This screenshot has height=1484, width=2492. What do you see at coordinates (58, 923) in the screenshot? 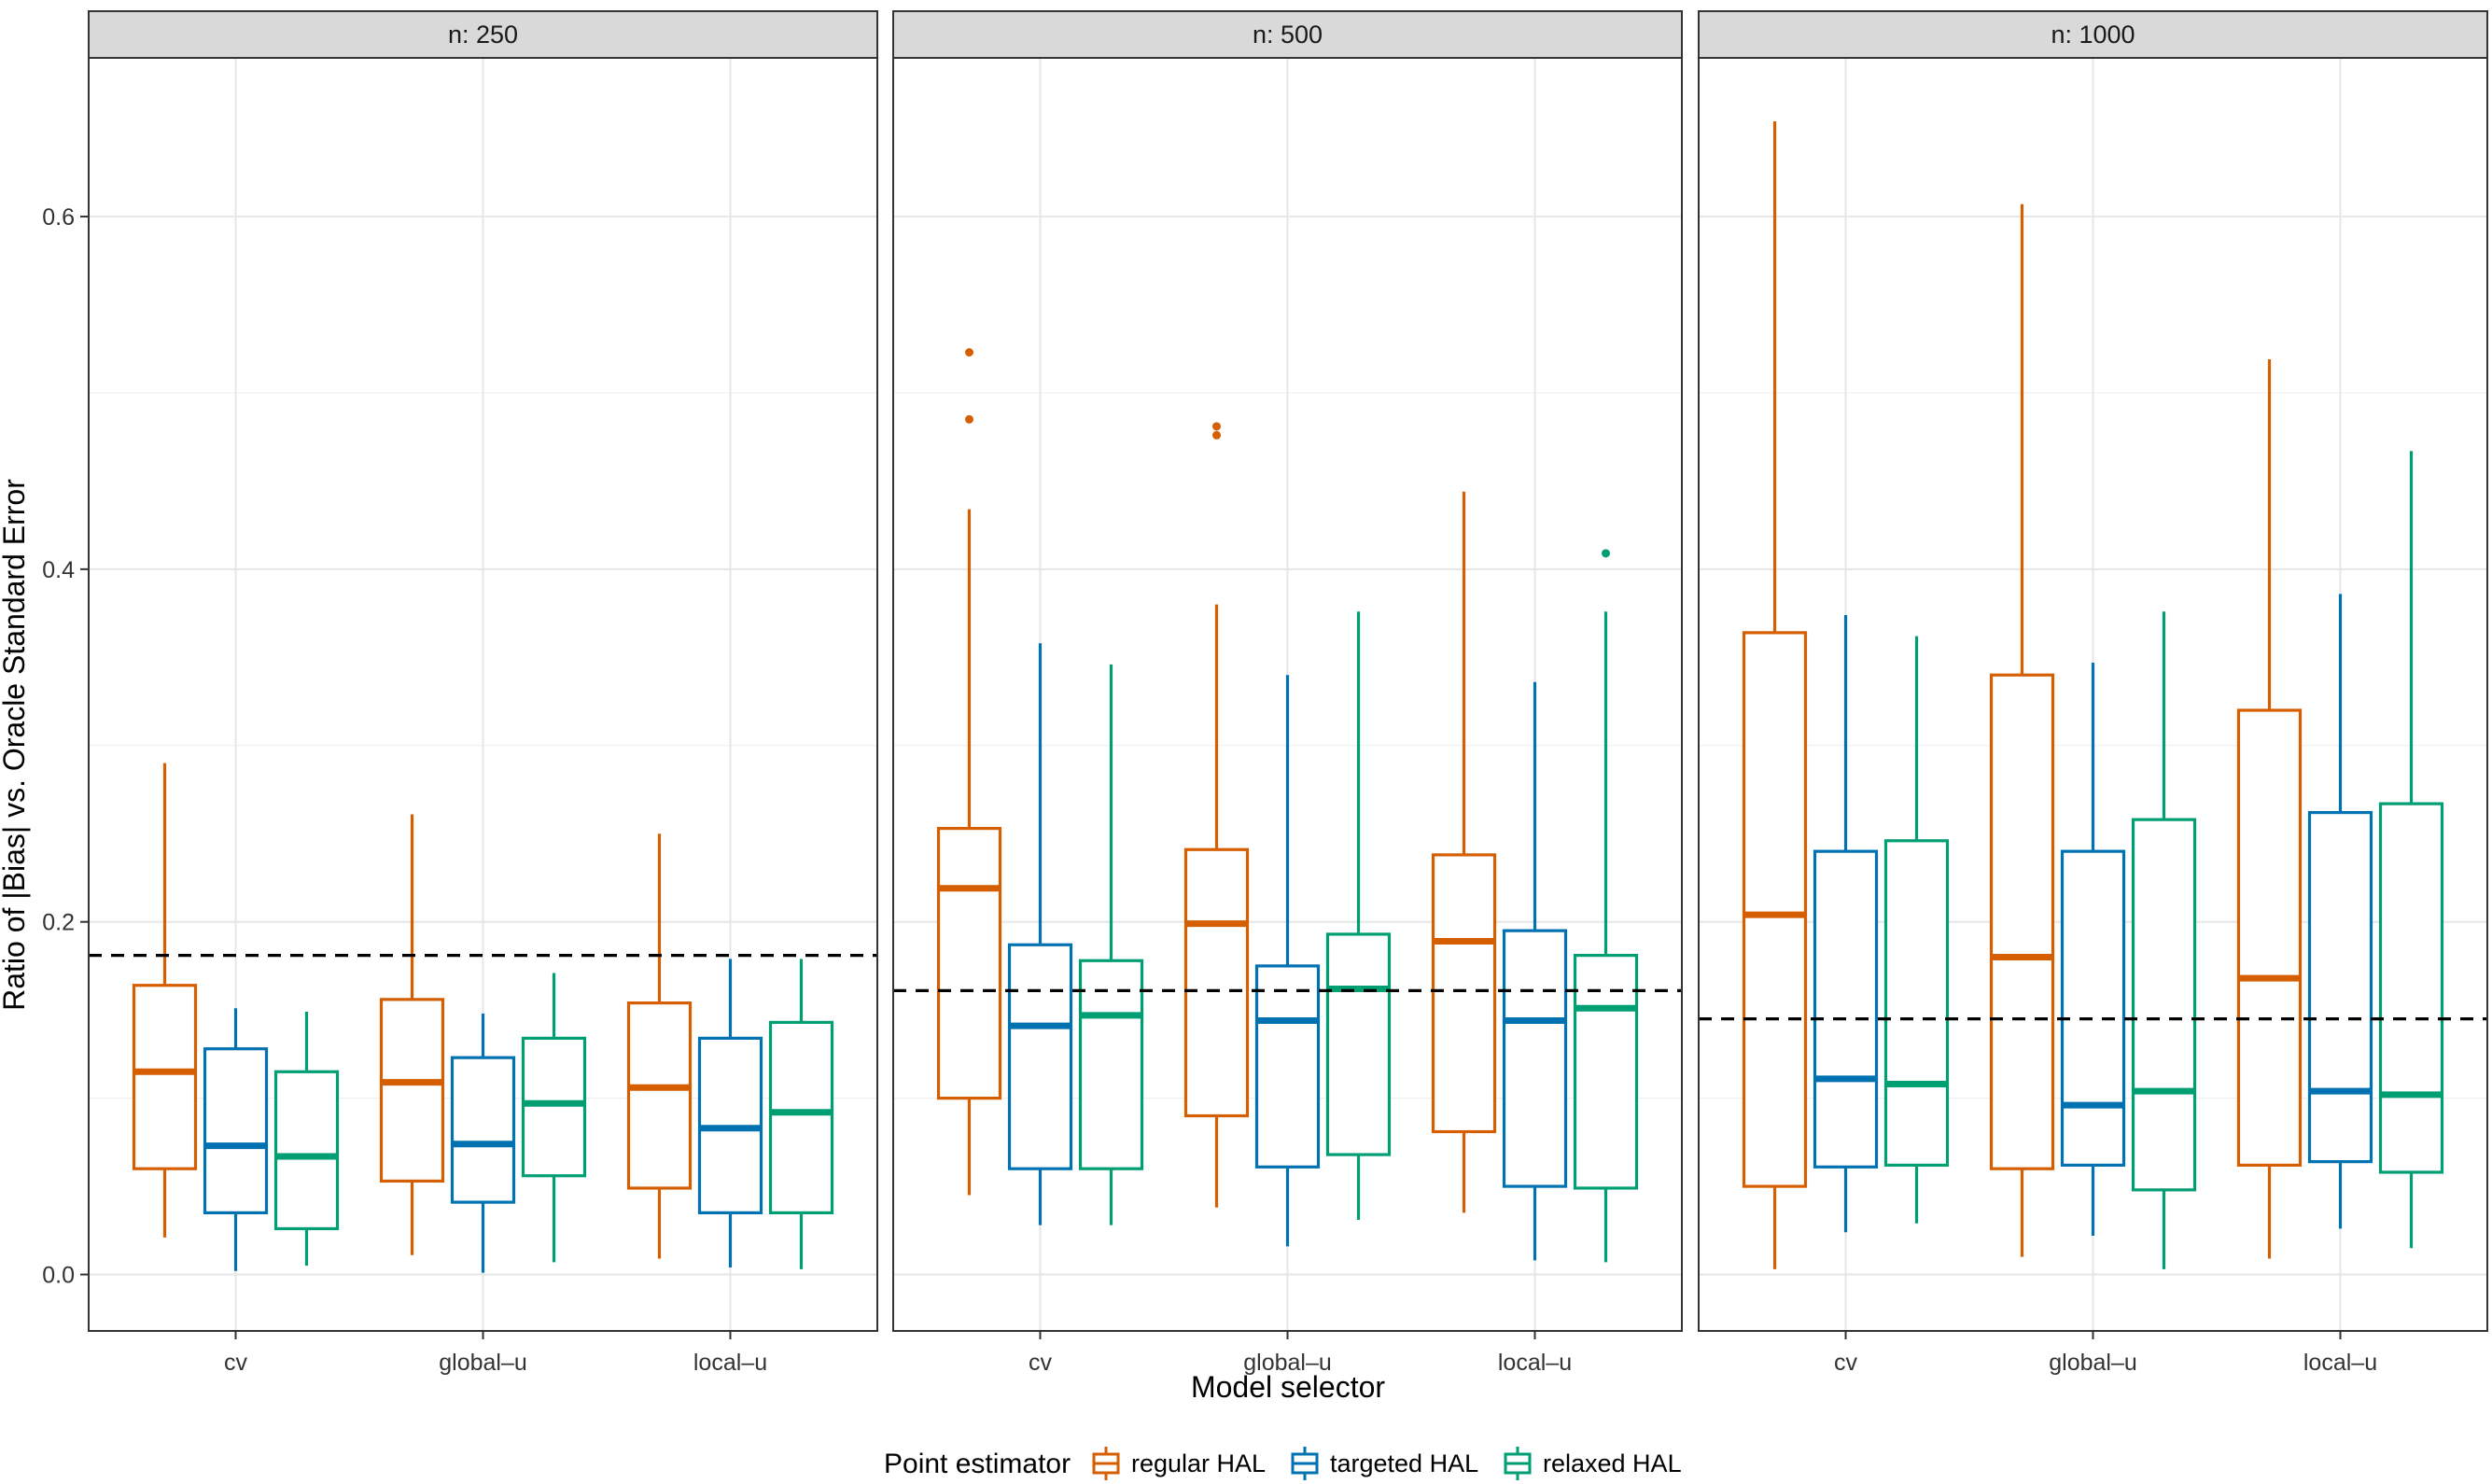
I see `y-tick-label: 0.2` at bounding box center [58, 923].